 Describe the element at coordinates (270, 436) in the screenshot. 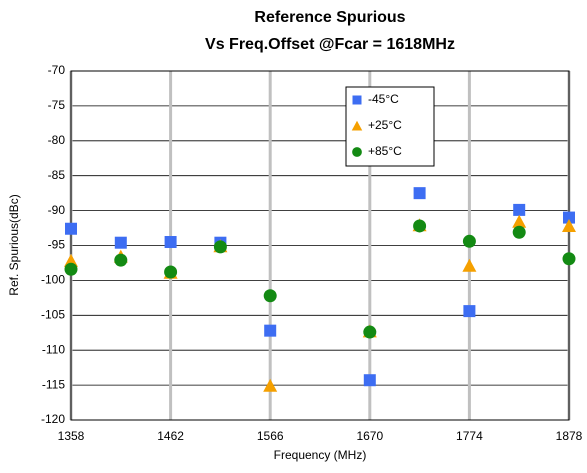

I see `x-tick-label: 1566` at that location.